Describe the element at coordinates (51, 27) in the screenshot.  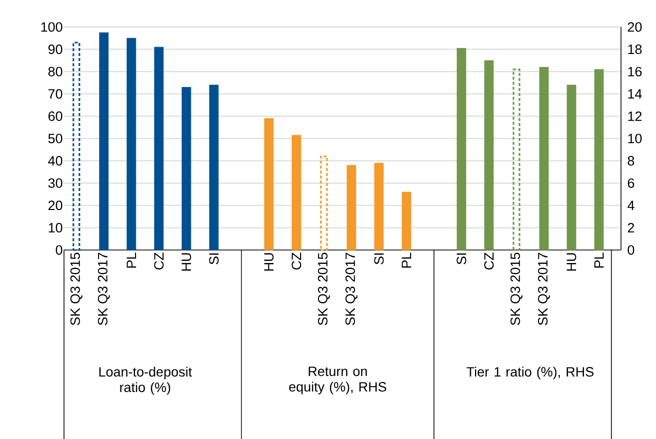
I see `y-tick-label: 100` at that location.